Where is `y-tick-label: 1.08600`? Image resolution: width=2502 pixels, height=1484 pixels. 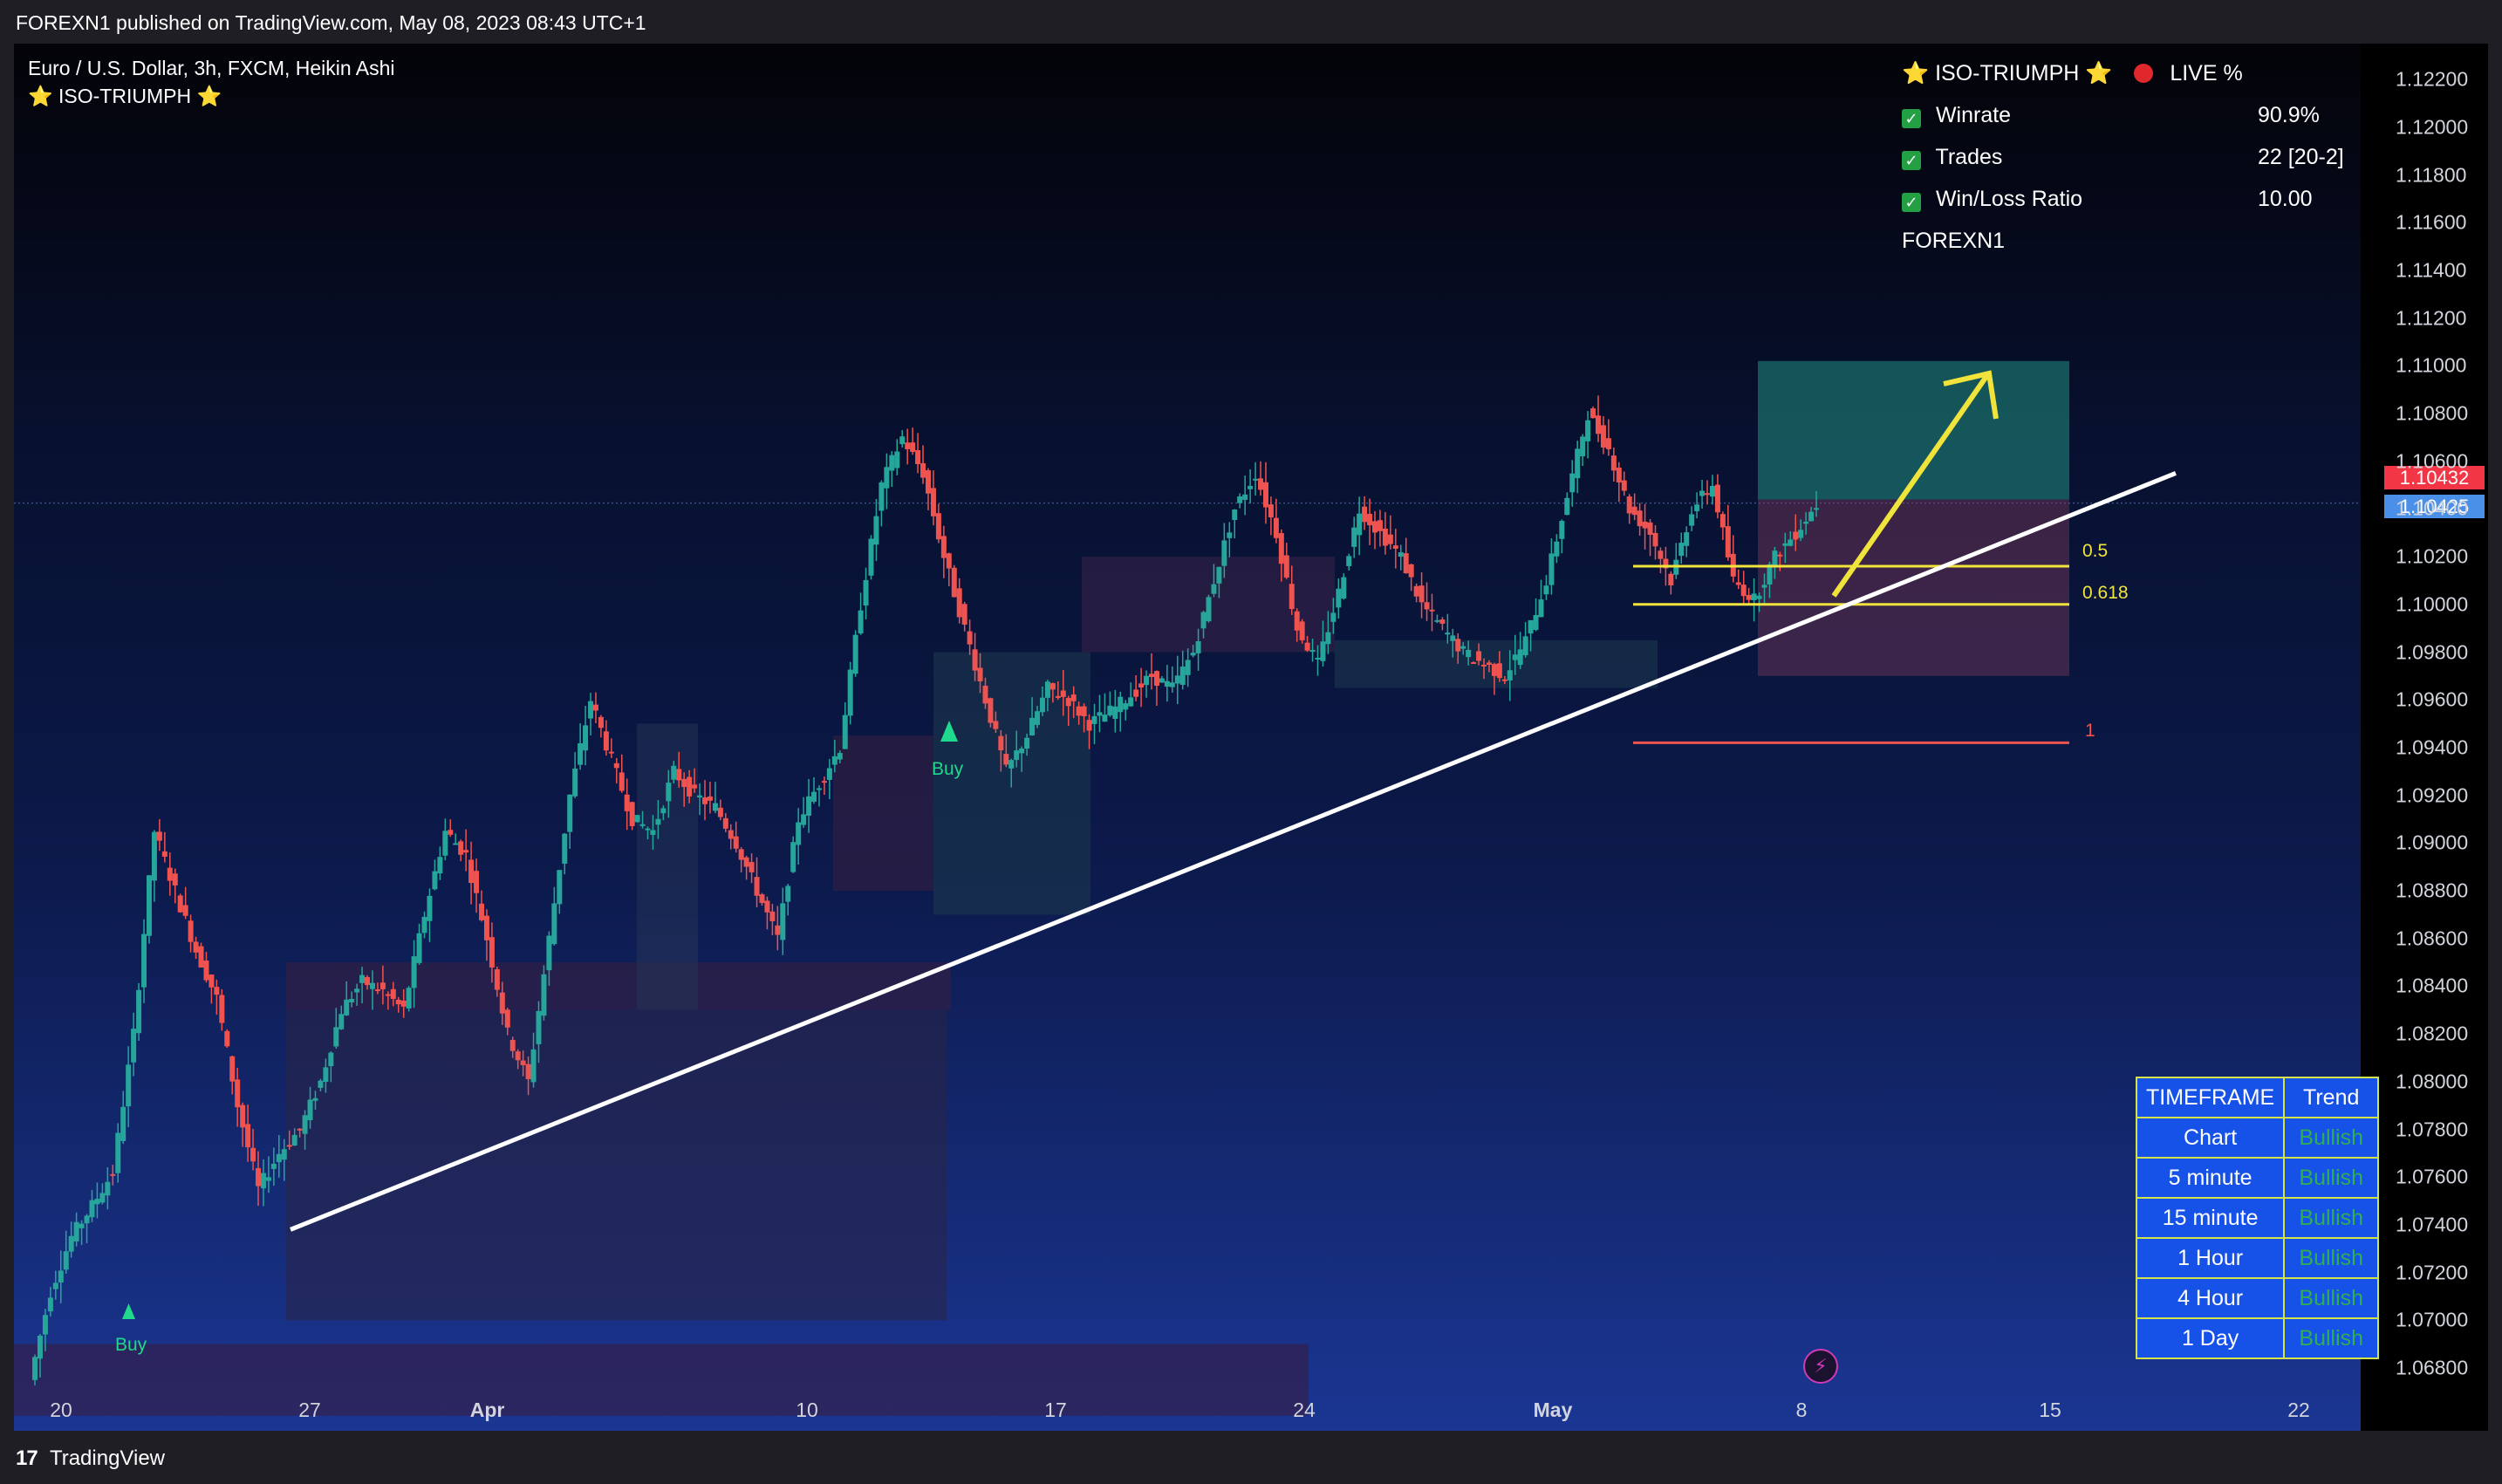 y-tick-label: 1.08600 is located at coordinates (2432, 938).